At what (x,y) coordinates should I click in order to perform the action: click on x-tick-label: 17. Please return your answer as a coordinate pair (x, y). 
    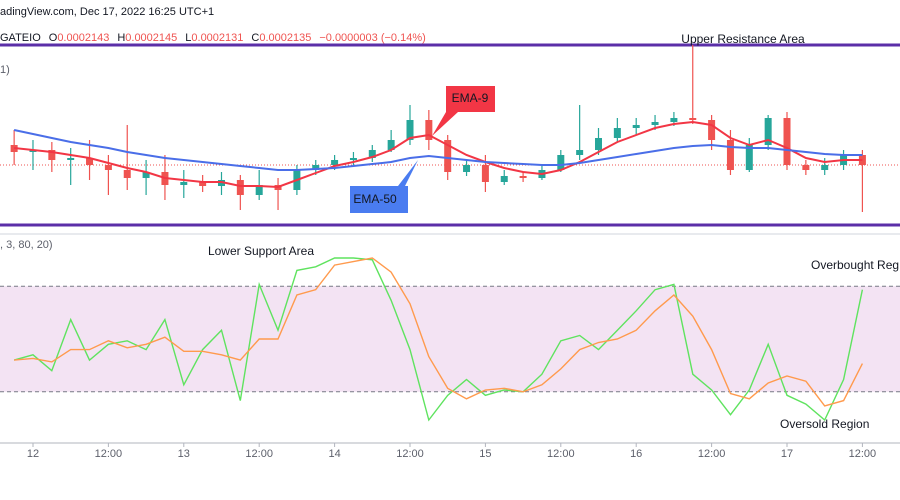
    Looking at the image, I should click on (787, 454).